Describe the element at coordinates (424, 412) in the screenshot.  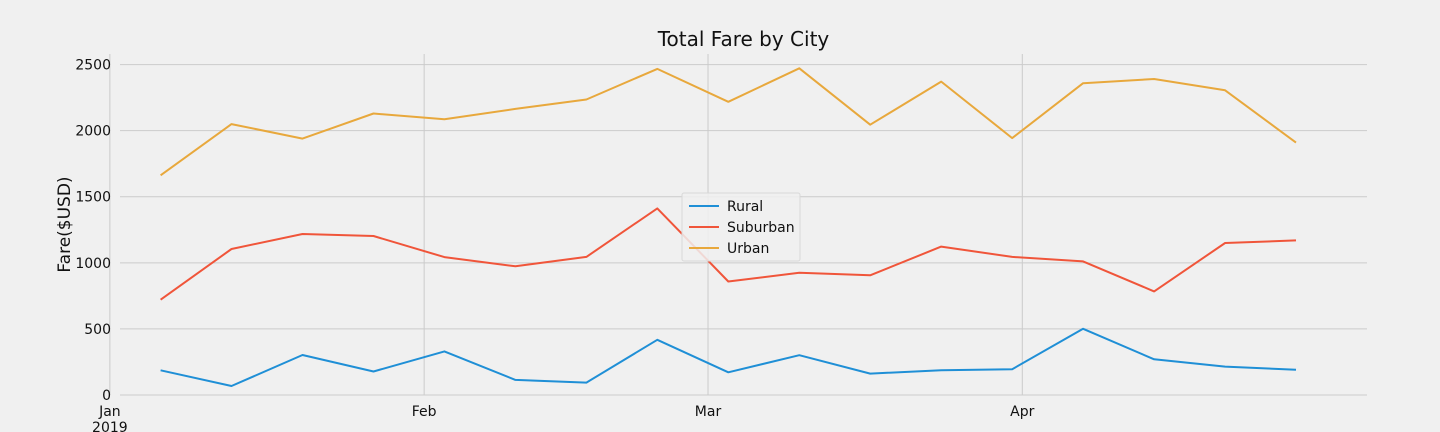
I see `x-tick-label: Feb` at that location.